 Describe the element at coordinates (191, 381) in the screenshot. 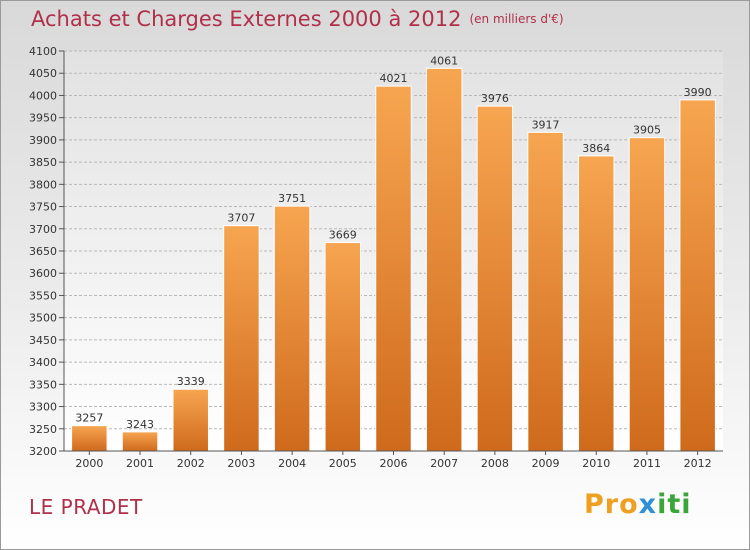

I see `data-label: 3339` at that location.